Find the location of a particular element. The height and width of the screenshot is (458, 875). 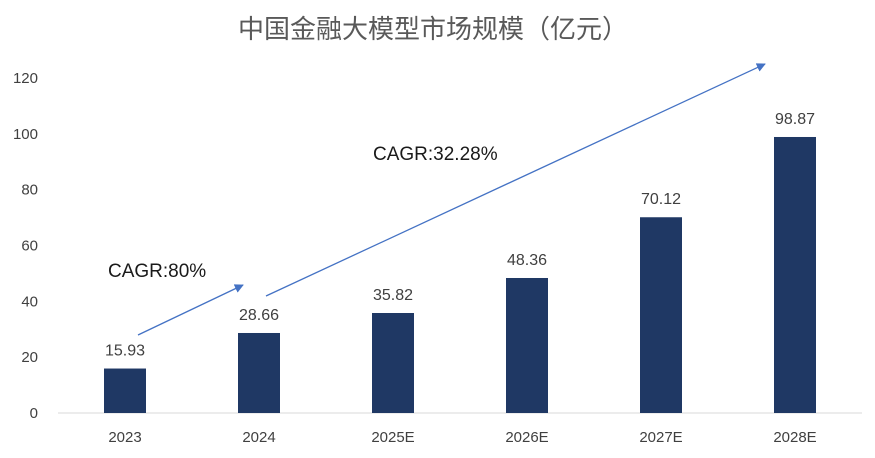

data-label: 35.82 is located at coordinates (393, 295).